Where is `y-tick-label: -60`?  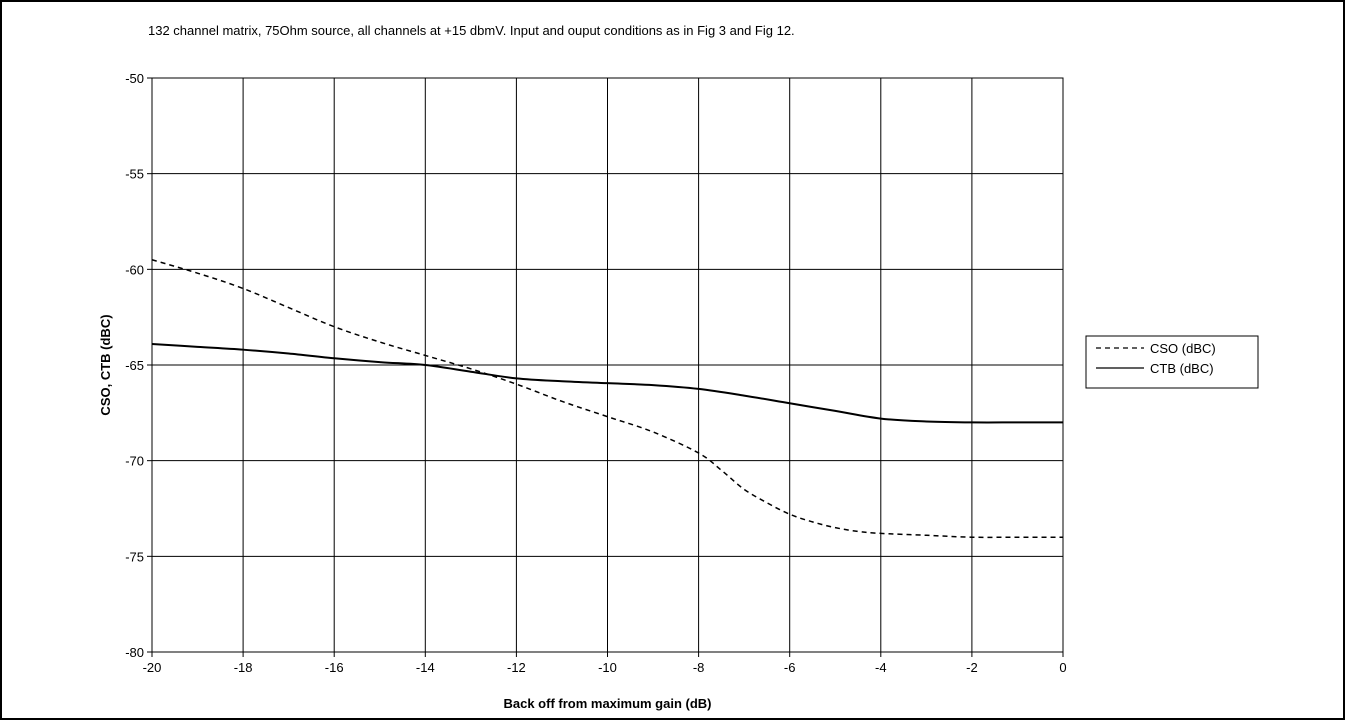 y-tick-label: -60 is located at coordinates (134, 269).